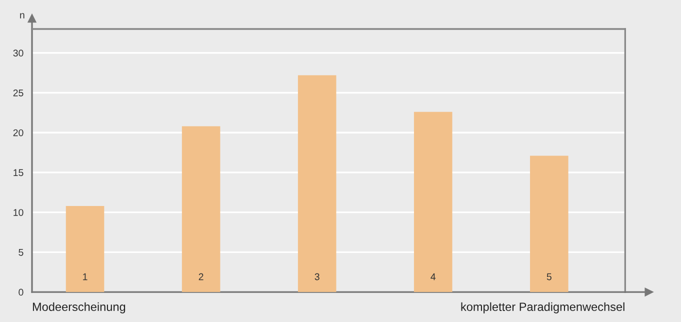 Image resolution: width=681 pixels, height=322 pixels. What do you see at coordinates (542, 308) in the screenshot?
I see `text: kompletter Paradigmenwechsel` at bounding box center [542, 308].